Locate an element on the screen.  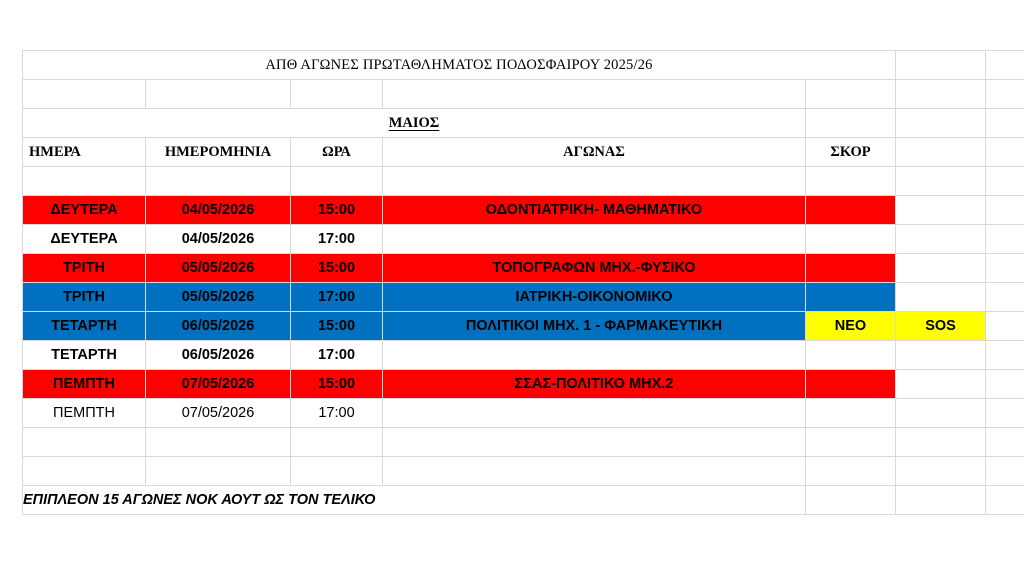
table-row: ΤΕΤΑΡΤΗ 06/05/2026 17:00 is located at coordinates (523, 355).